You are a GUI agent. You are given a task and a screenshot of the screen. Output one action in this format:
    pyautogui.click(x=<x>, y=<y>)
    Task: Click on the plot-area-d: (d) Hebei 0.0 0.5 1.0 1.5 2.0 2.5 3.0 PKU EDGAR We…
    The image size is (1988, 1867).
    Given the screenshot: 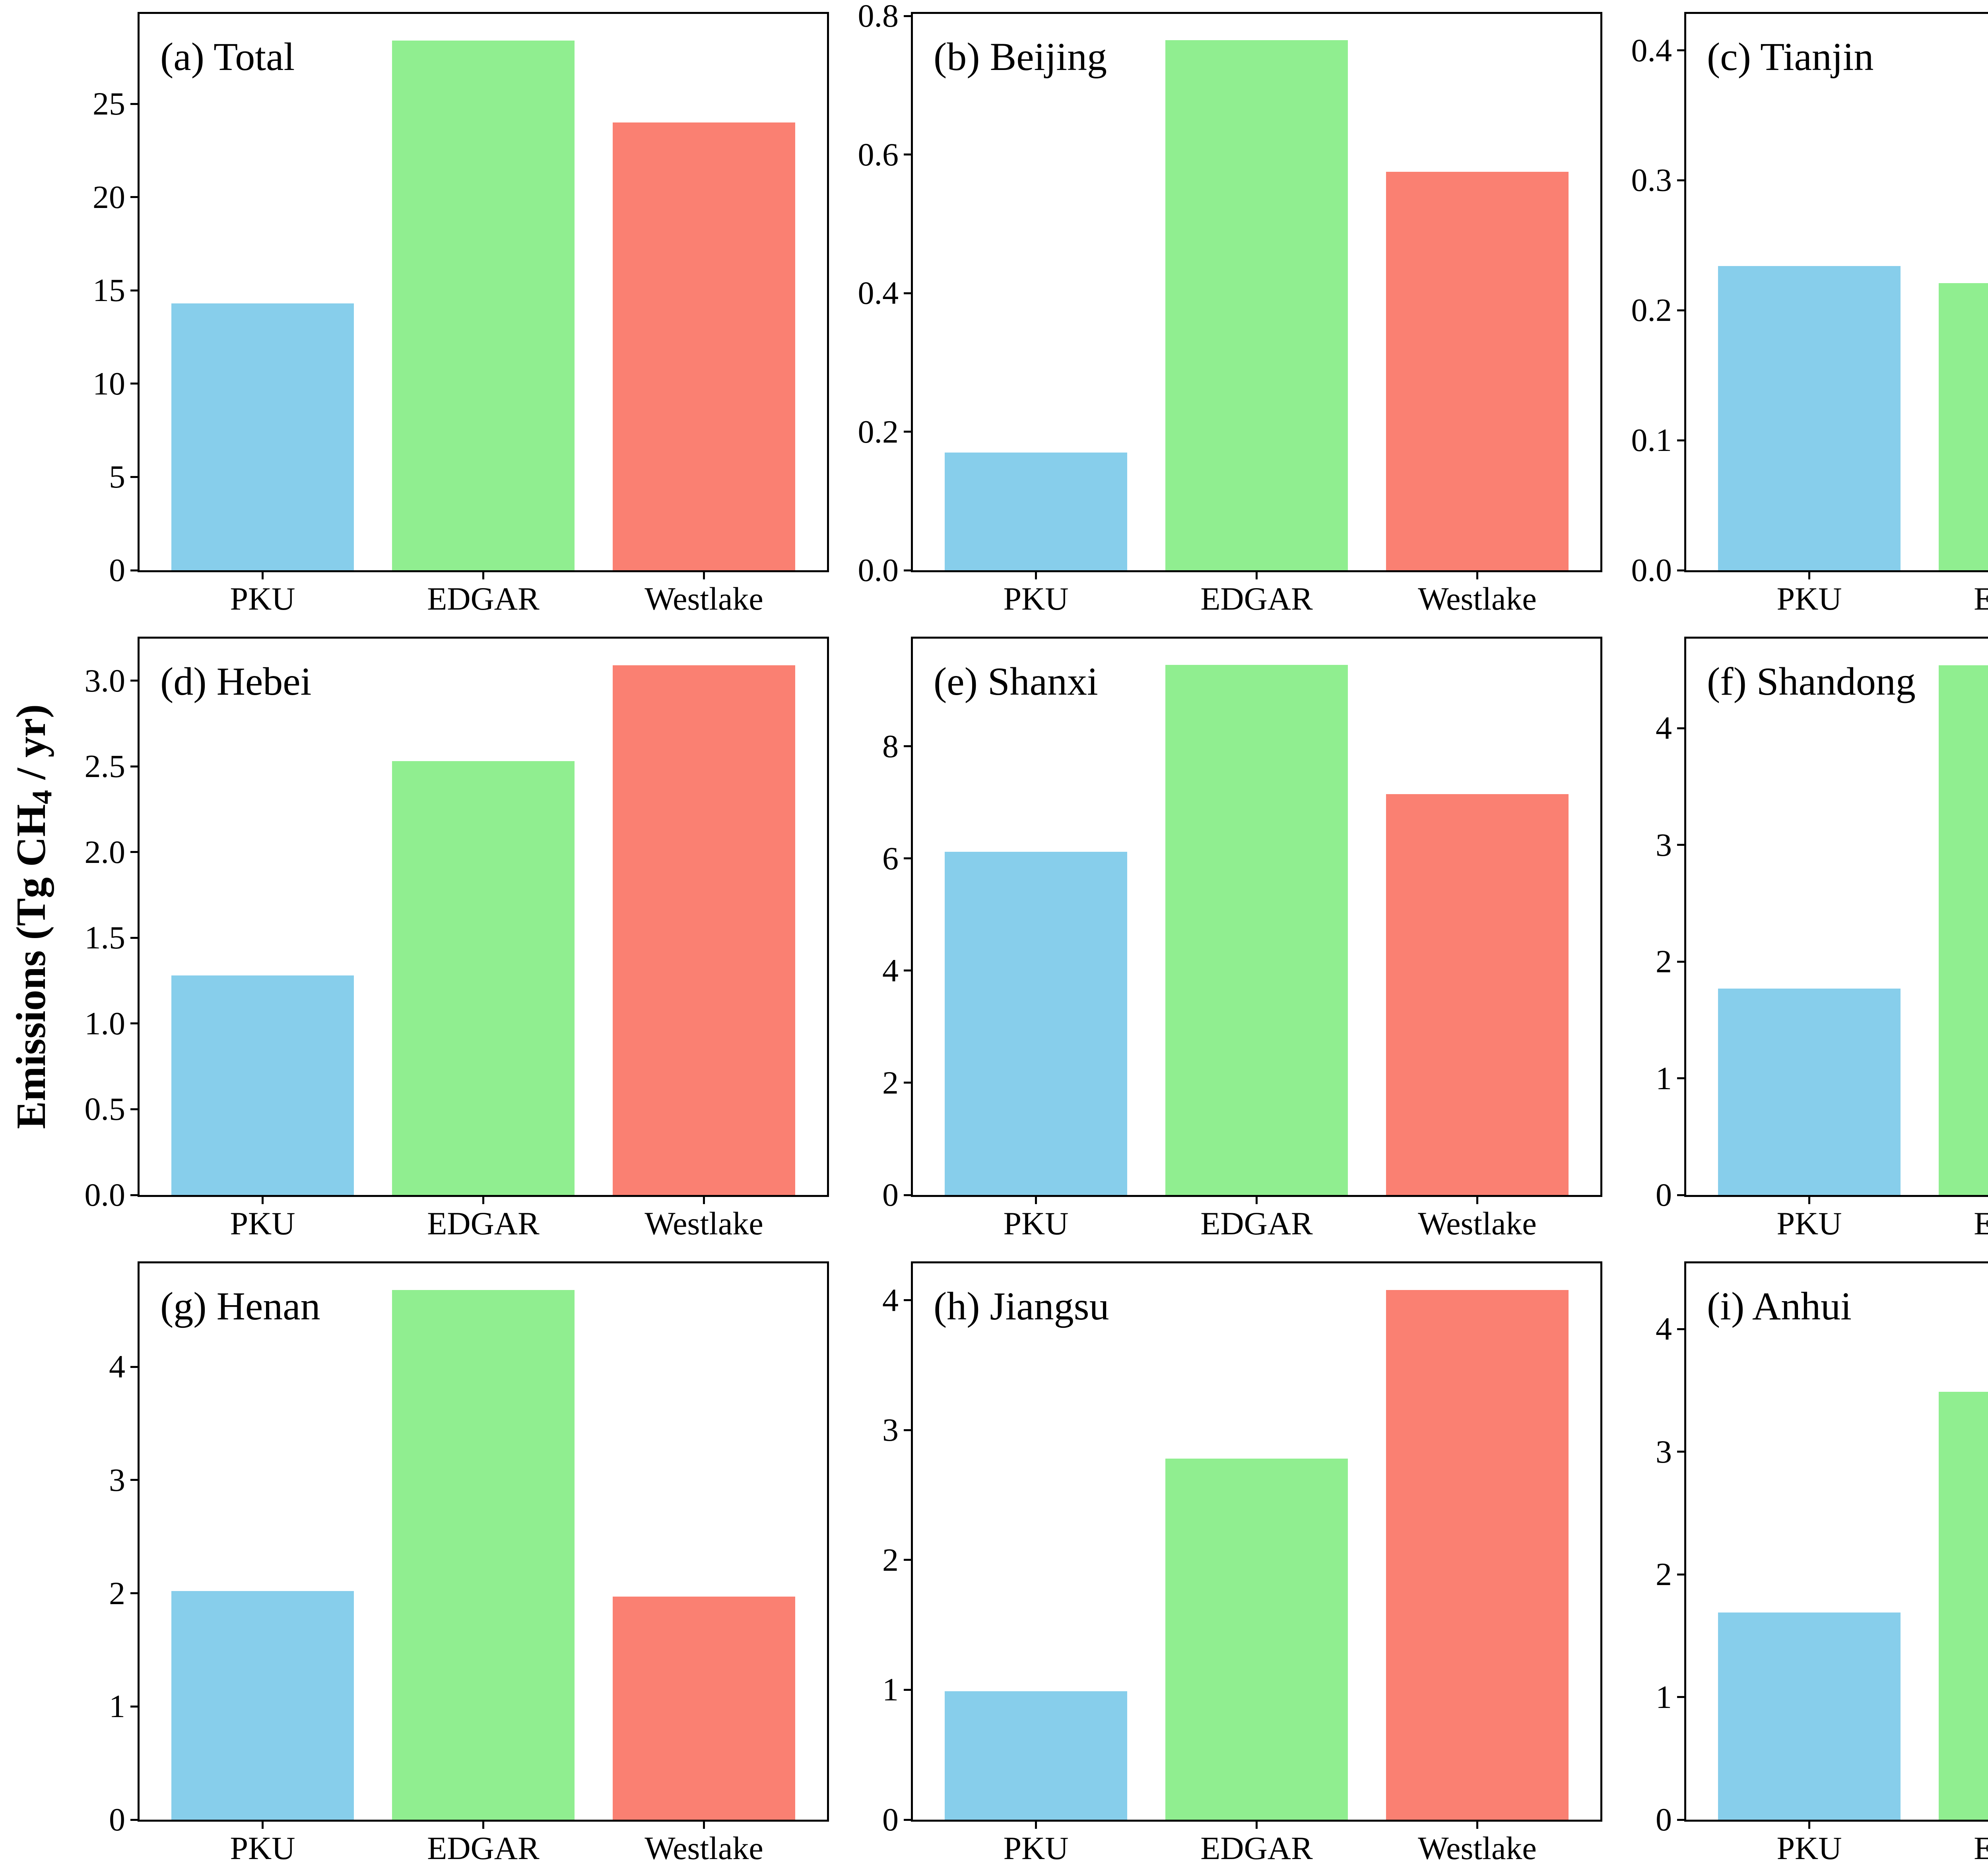 What is the action you would take?
    pyautogui.click(x=457, y=939)
    